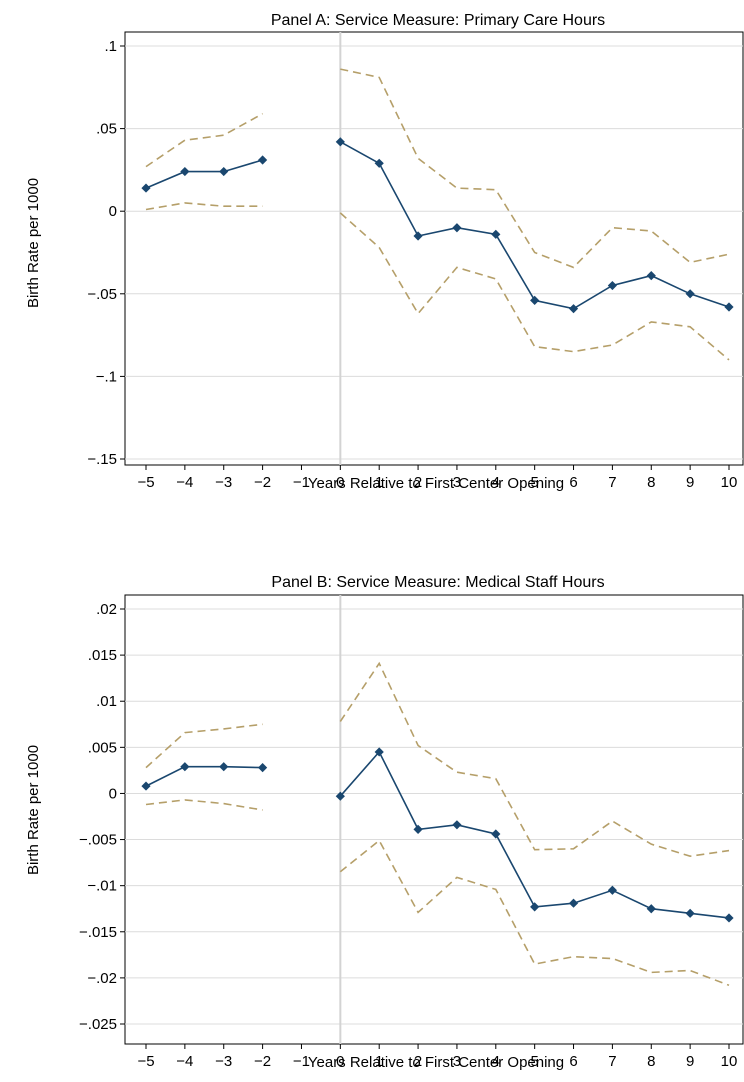 Image resolution: width=744 pixels, height=1082 pixels. What do you see at coordinates (379, 1061) in the screenshot?
I see `panel-b-x-tick-label: 1` at bounding box center [379, 1061].